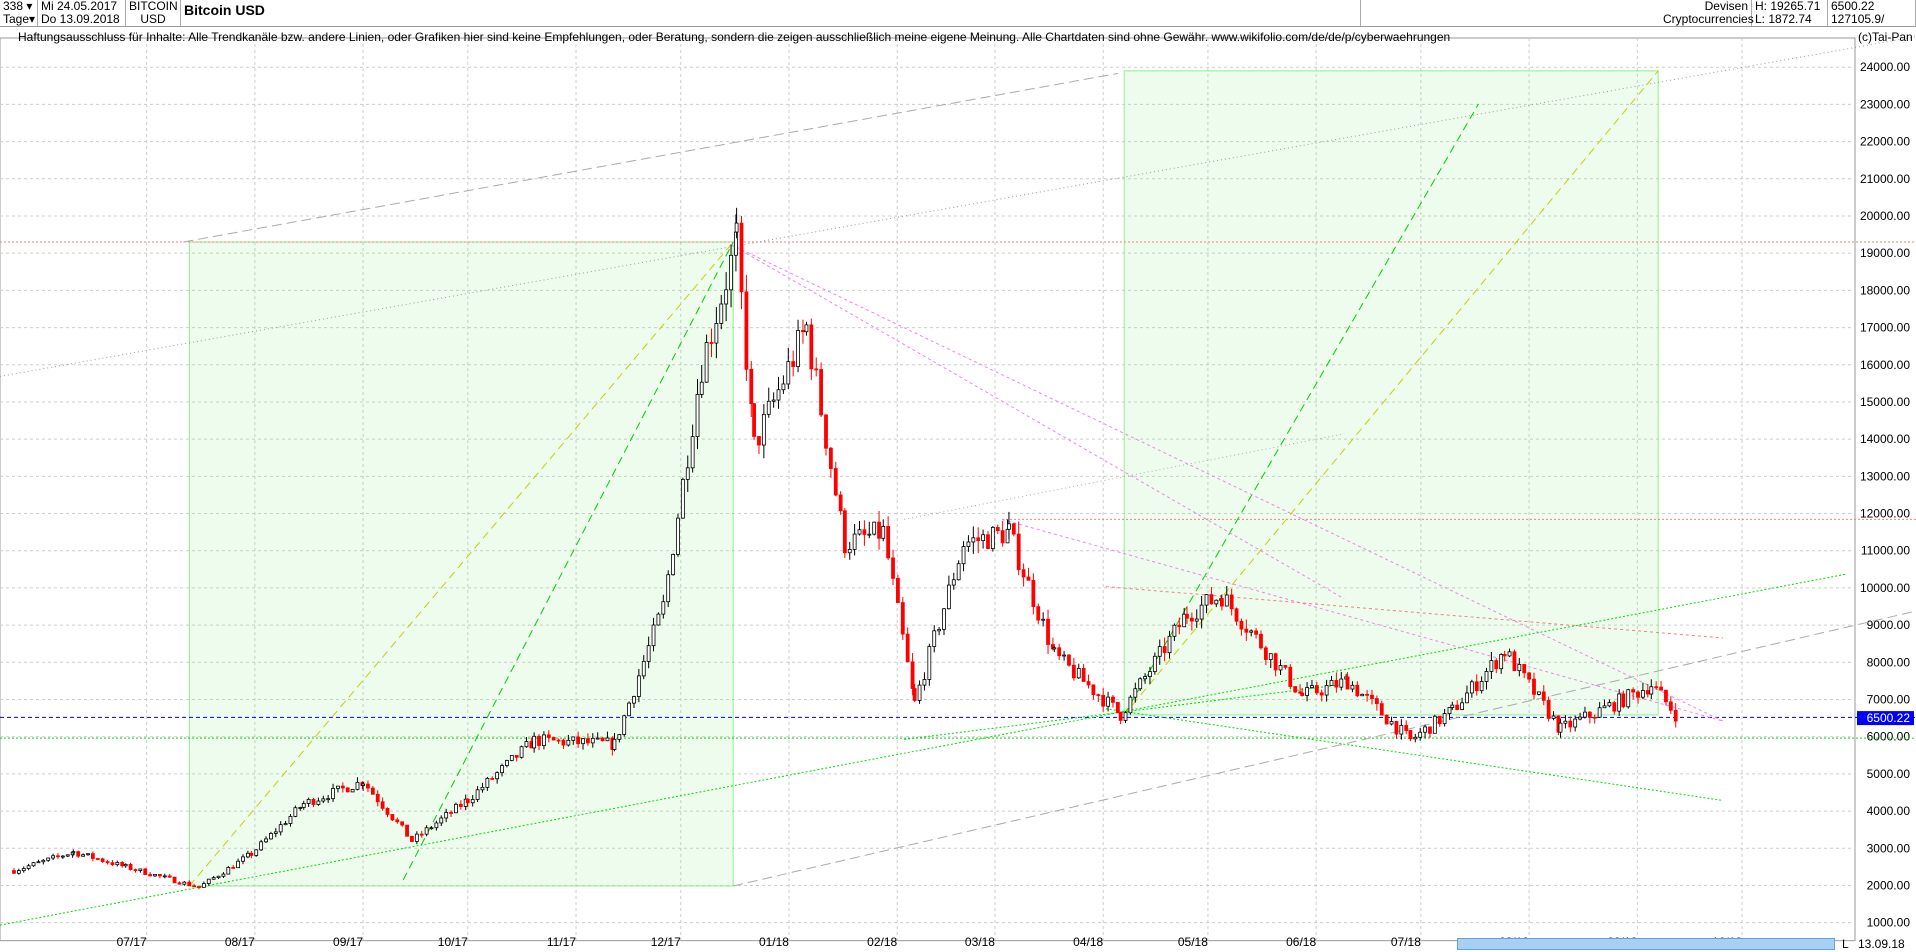 This screenshot has width=1916, height=952. What do you see at coordinates (1885, 179) in the screenshot?
I see `y-tick-label: 21000.00` at bounding box center [1885, 179].